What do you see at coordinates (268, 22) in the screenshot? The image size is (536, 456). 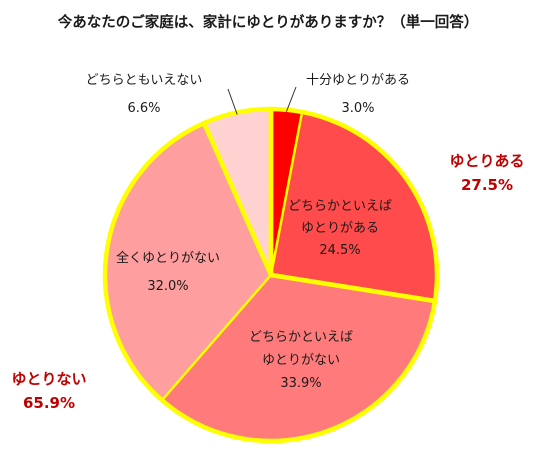 I see `chart-title: 今あなたのご家庭は、家計にゆとりがありますか？（単一回答）` at bounding box center [268, 22].